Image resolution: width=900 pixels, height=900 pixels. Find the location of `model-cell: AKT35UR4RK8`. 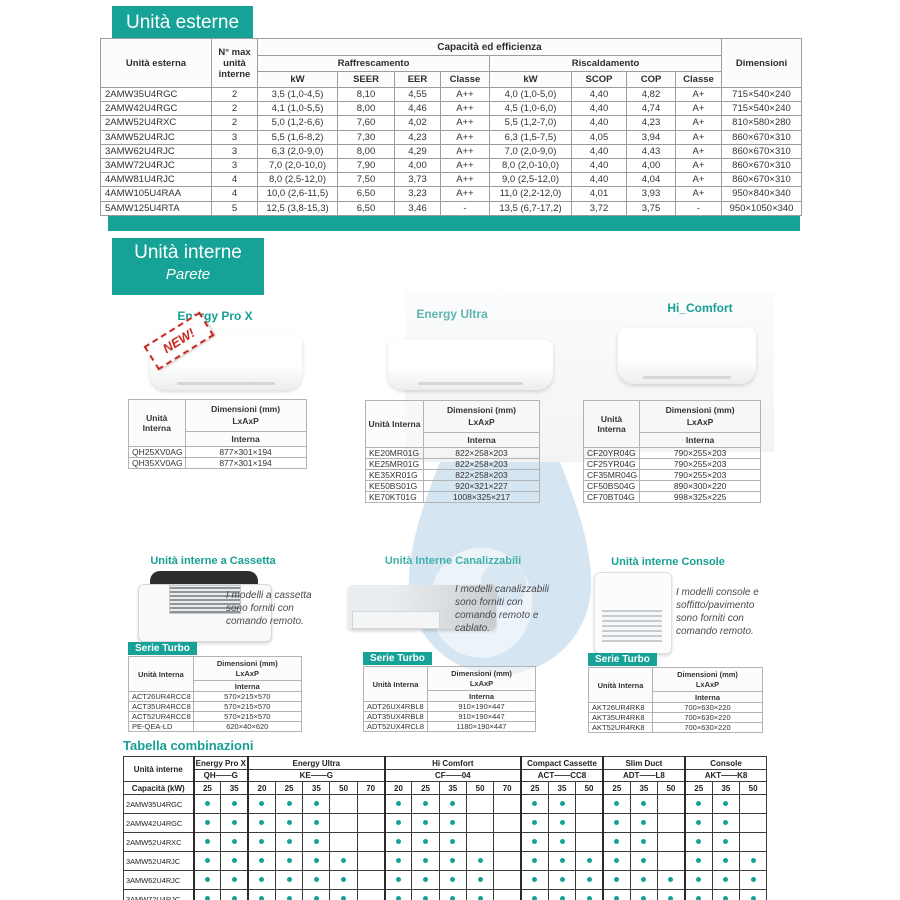

model-cell: AKT35UR4RK8 is located at coordinates (620, 717).